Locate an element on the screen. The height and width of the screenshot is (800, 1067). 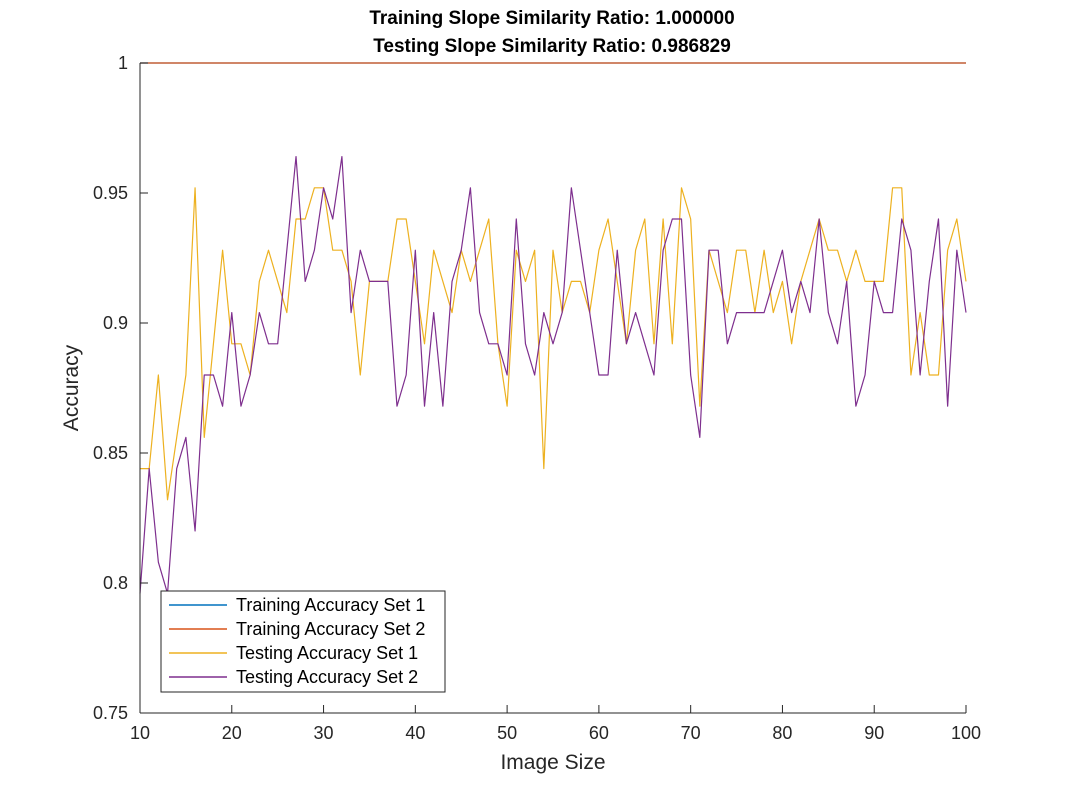
x-axis-label: Image Size is located at coordinates (552, 762).